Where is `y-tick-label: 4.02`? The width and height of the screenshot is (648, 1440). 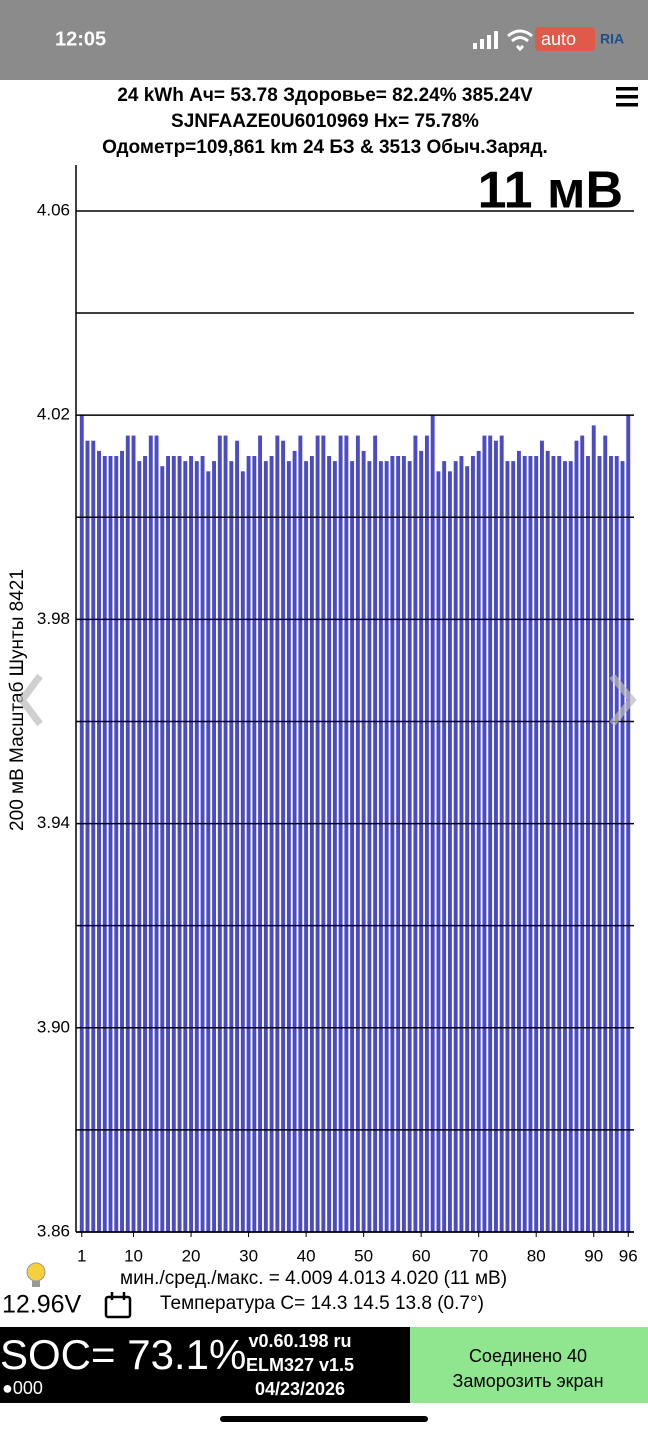 y-tick-label: 4.02 is located at coordinates (53, 414).